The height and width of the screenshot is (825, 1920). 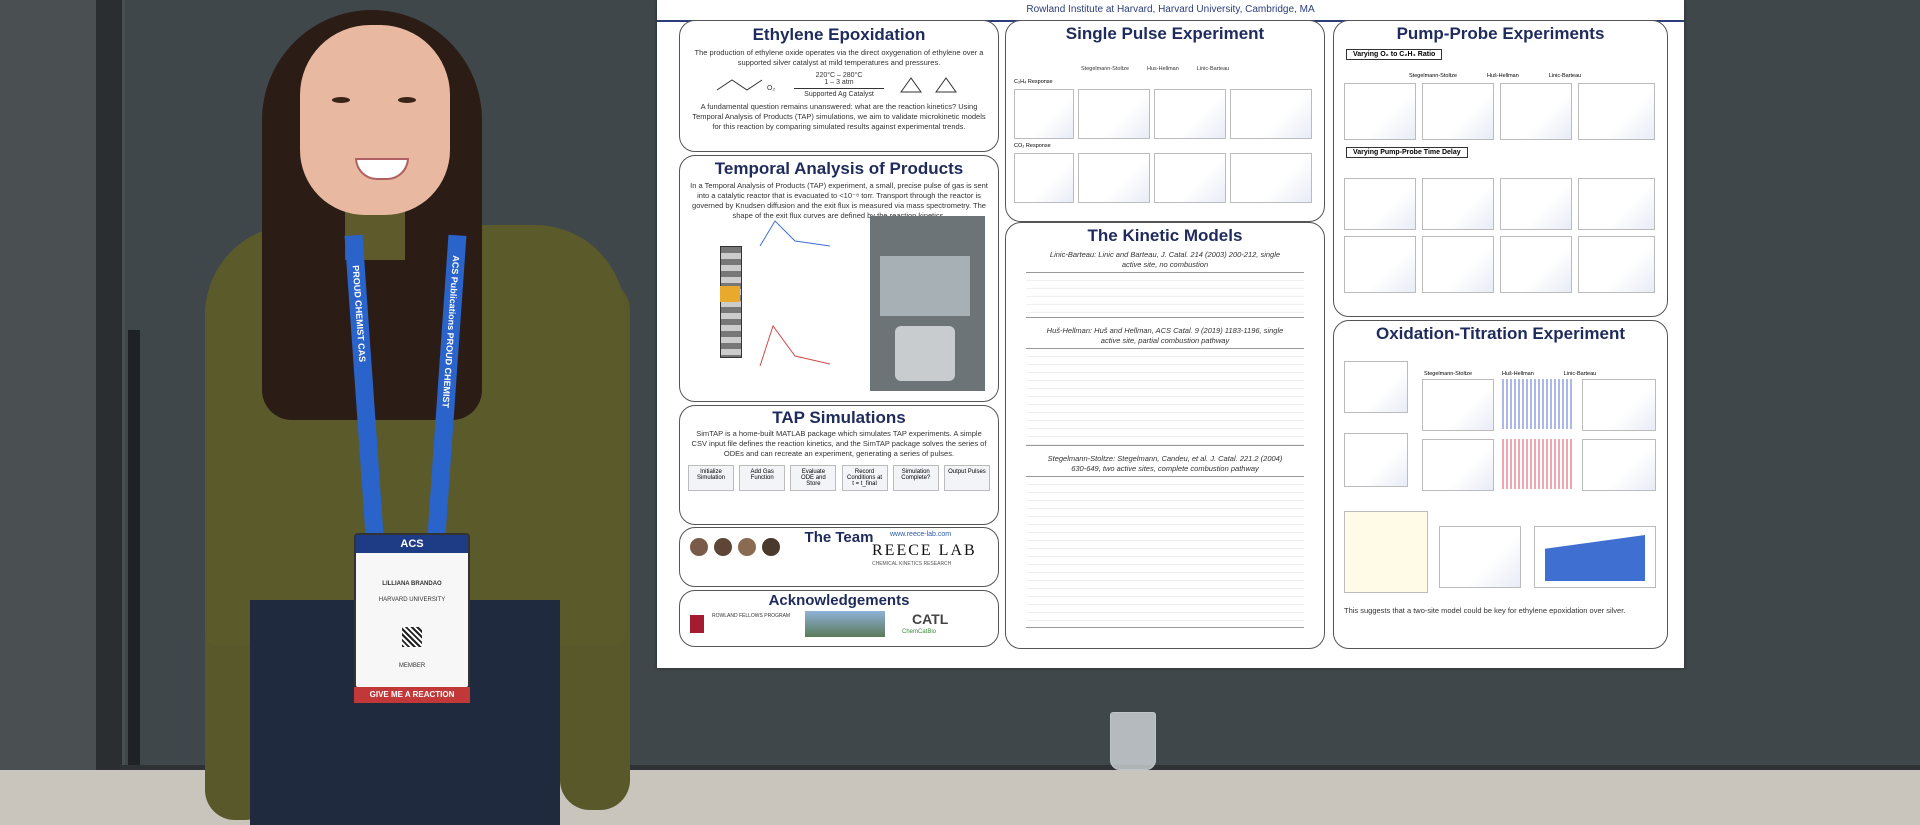 I want to click on tap-instrument-photo, so click(x=927, y=303).